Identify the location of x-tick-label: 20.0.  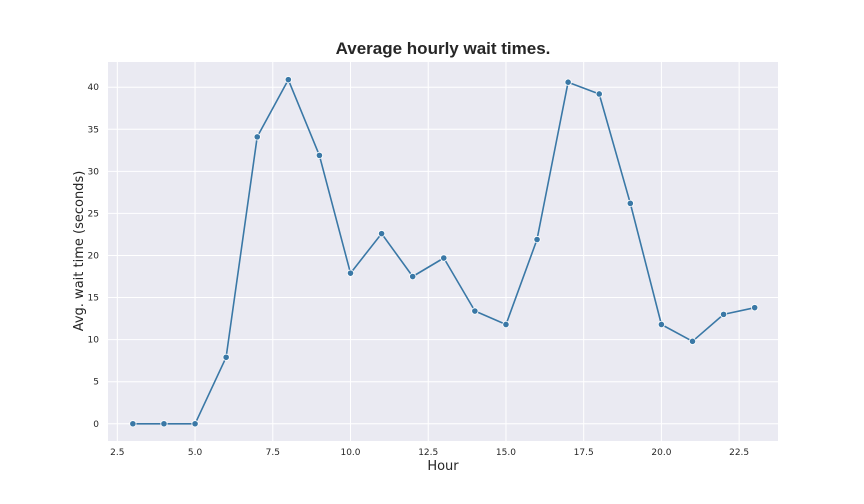
(661, 453).